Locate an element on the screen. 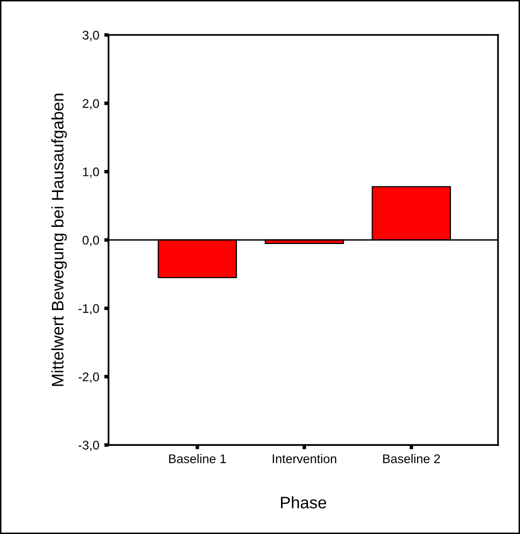 This screenshot has width=520, height=534. y-axis-title: Mittelwert Bewegung bei Hausaufgaben is located at coordinates (59, 240).